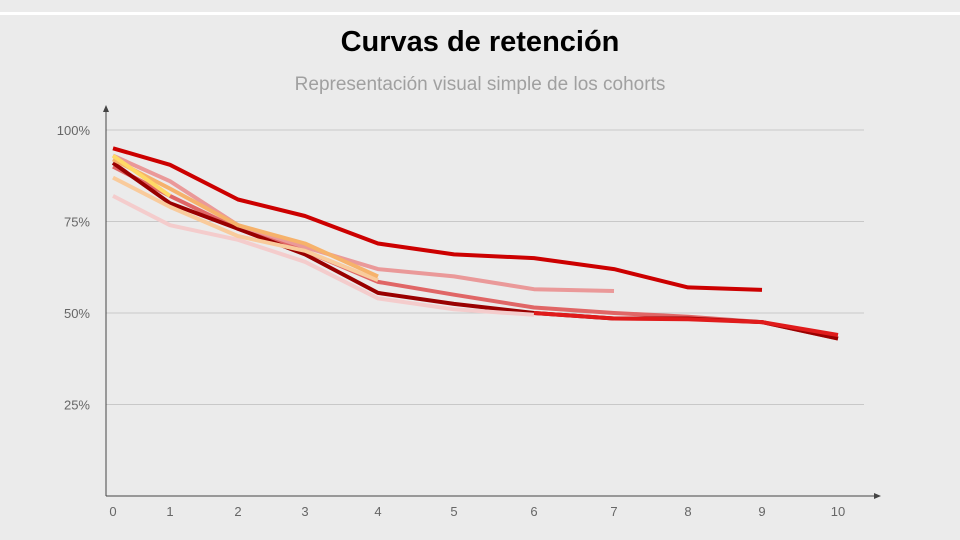 The height and width of the screenshot is (540, 960). What do you see at coordinates (77, 222) in the screenshot?
I see `y-tick-label: 75%` at bounding box center [77, 222].